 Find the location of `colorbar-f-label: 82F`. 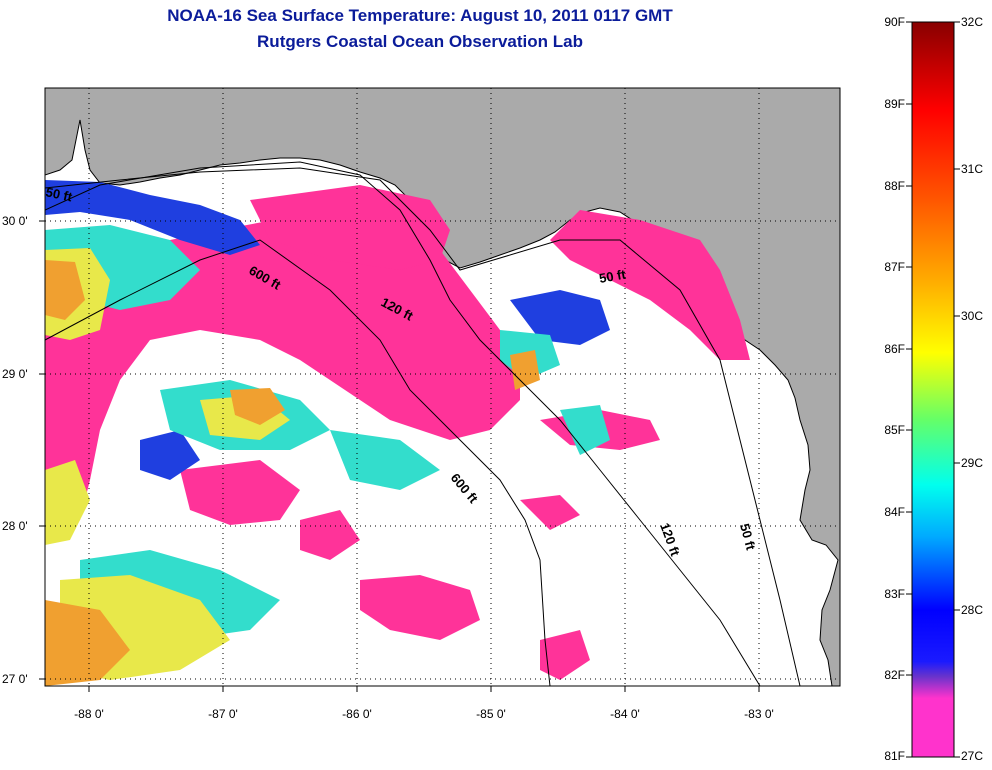

colorbar-f-label: 82F is located at coordinates (894, 675).